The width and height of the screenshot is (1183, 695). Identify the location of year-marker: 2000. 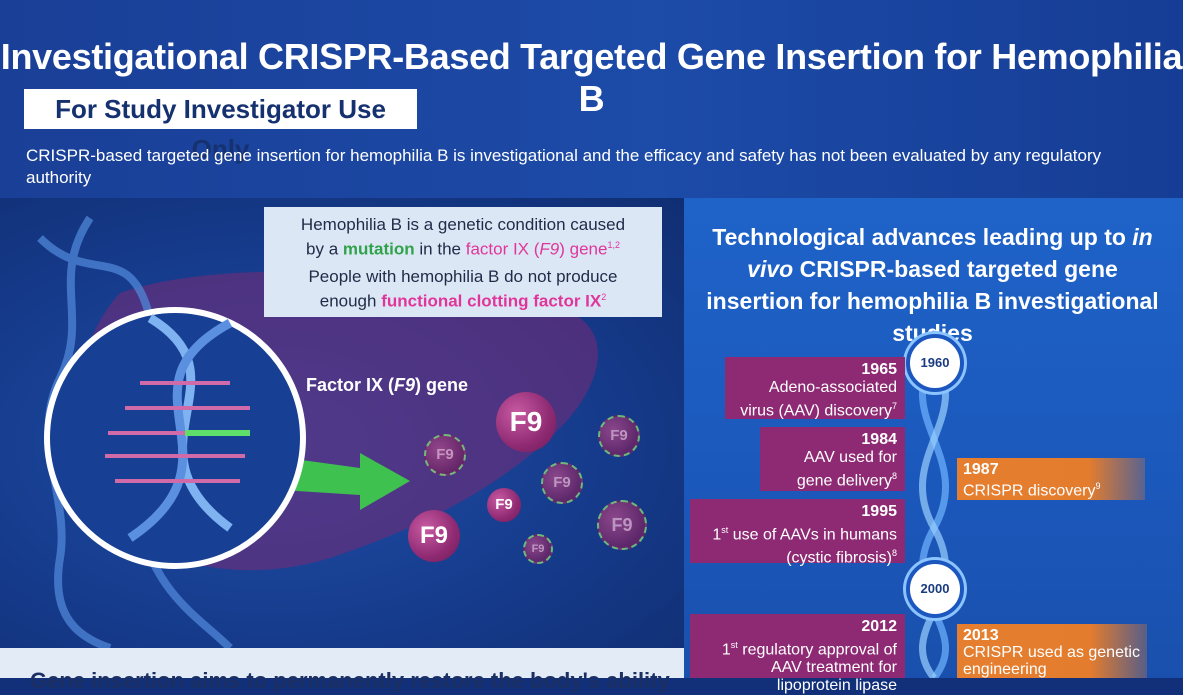
(935, 589).